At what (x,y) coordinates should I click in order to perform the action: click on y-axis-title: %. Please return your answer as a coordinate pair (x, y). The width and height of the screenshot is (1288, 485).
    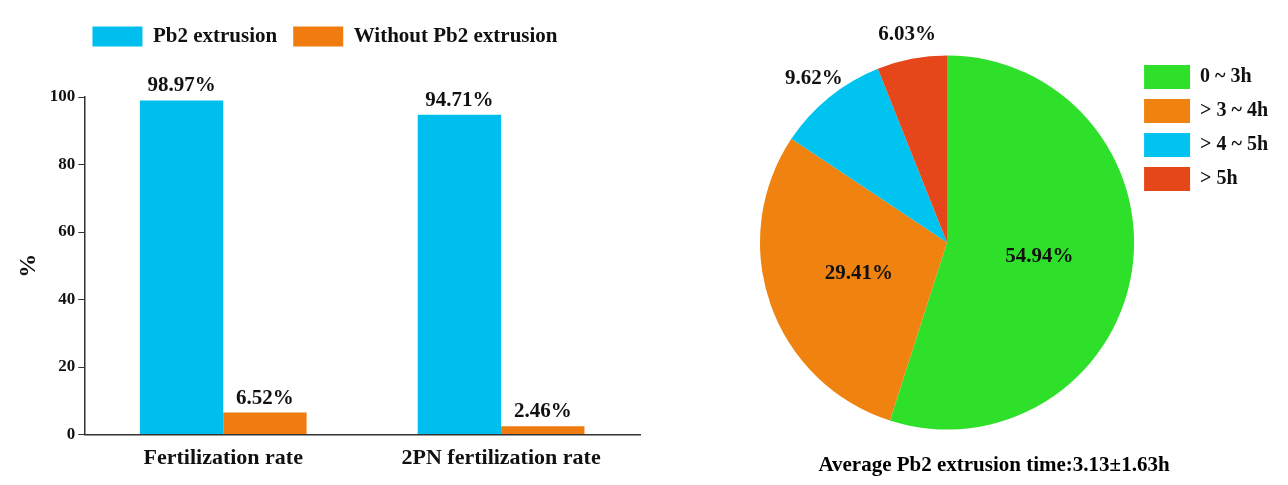
    Looking at the image, I should click on (26, 265).